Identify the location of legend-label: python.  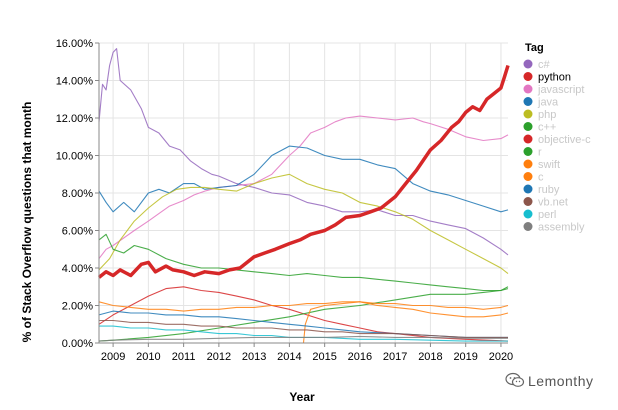
(554, 78).